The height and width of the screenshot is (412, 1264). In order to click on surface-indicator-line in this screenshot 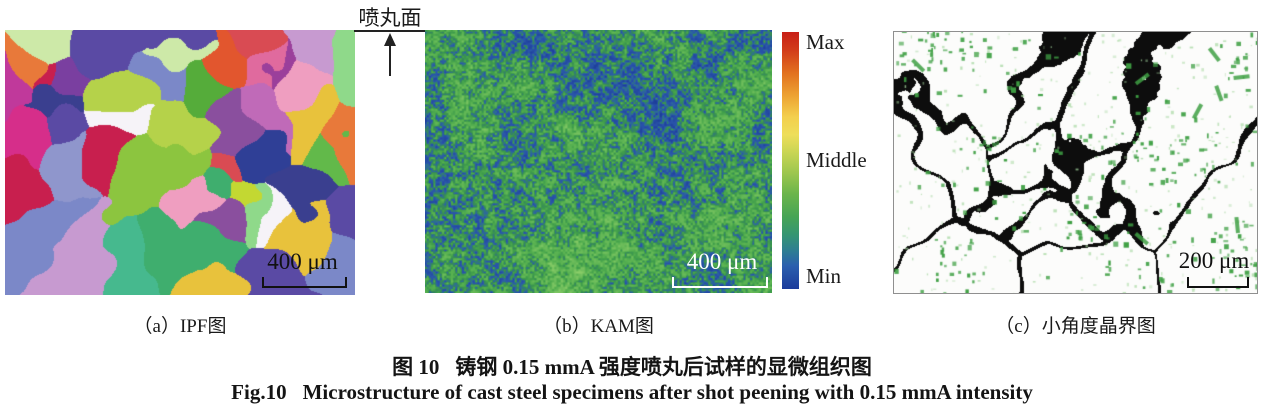, I will do `click(390, 31)`.